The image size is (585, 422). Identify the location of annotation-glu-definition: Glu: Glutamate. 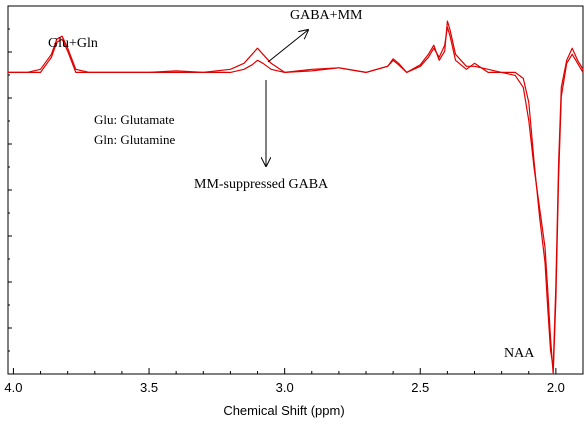
(134, 119).